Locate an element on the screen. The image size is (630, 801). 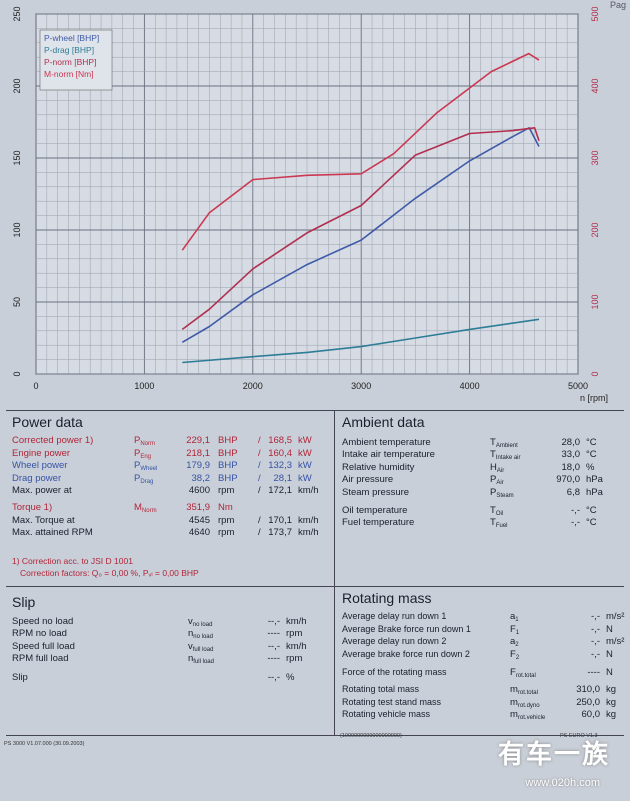
power-row-unit2: kW is located at coordinates (305, 478).